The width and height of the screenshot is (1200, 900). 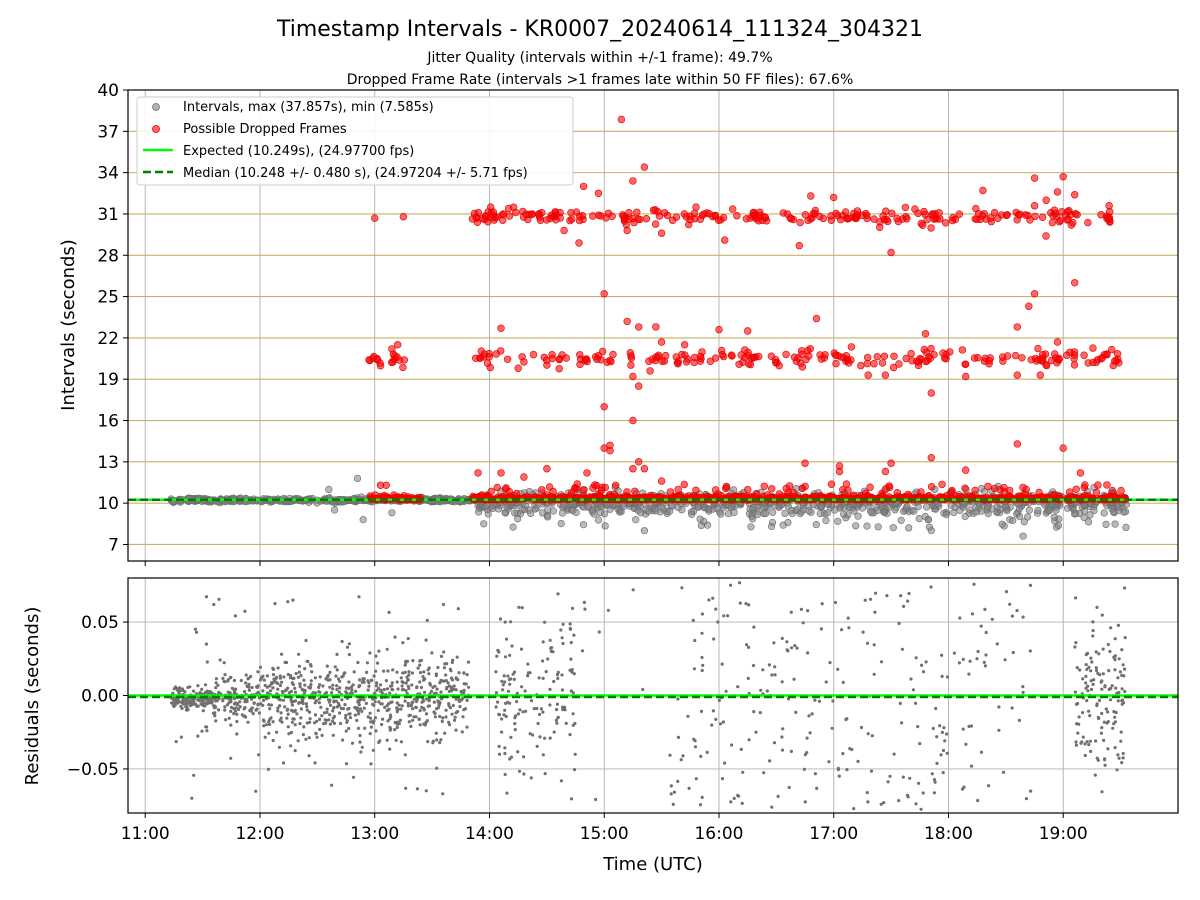 What do you see at coordinates (68, 325) in the screenshot?
I see `intervals-y-axis-label: Intervals (seconds)` at bounding box center [68, 325].